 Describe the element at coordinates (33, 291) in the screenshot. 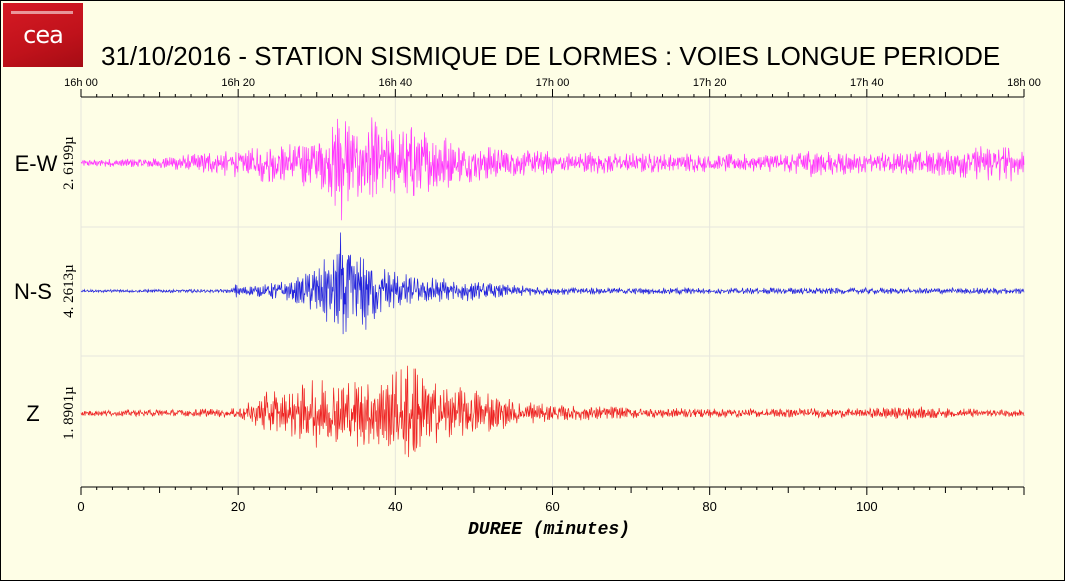

I see `series-name-label: N-S` at that location.